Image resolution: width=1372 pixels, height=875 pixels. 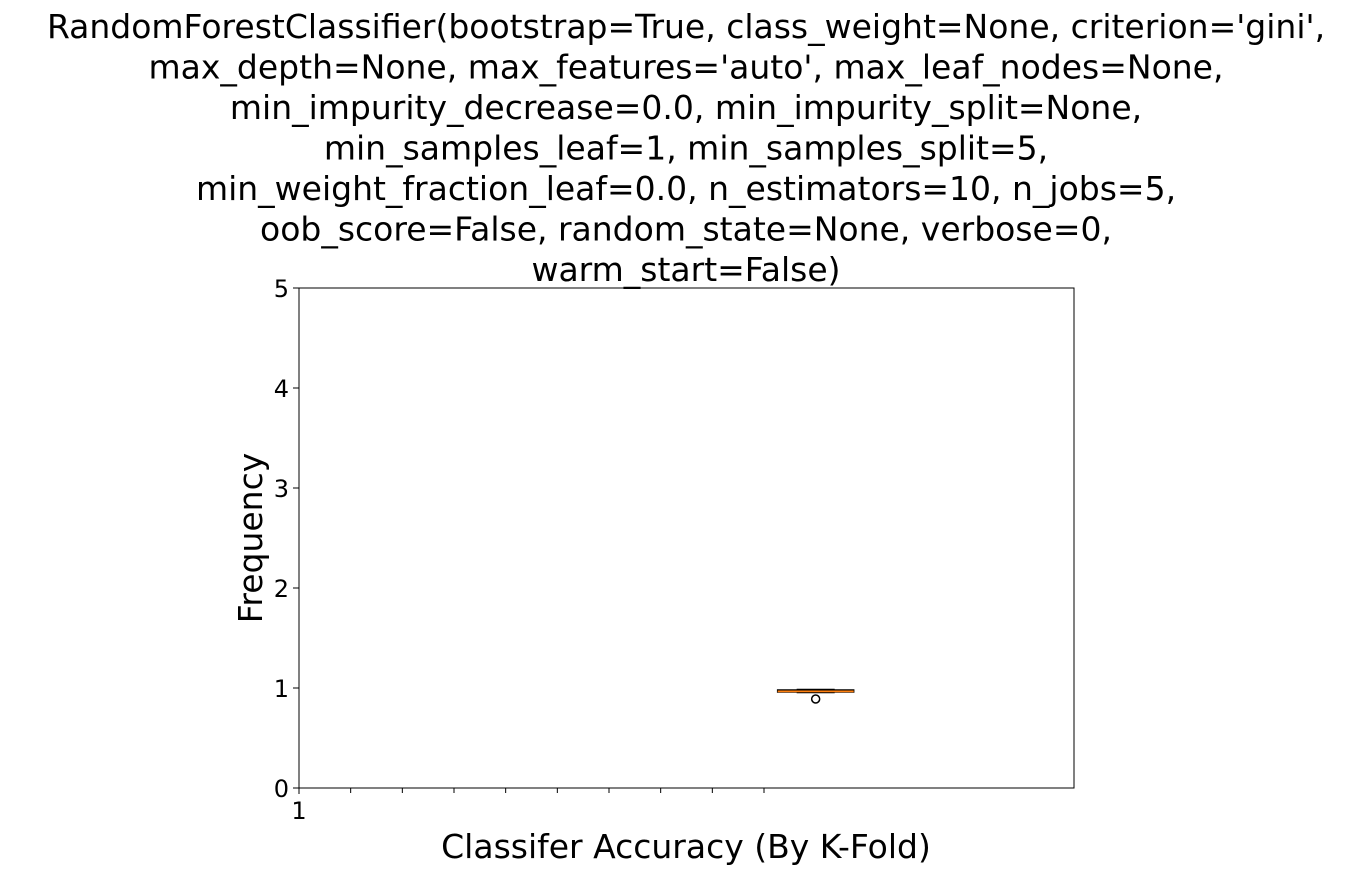 I want to click on y-axis-label: Frequency, so click(x=250, y=538).